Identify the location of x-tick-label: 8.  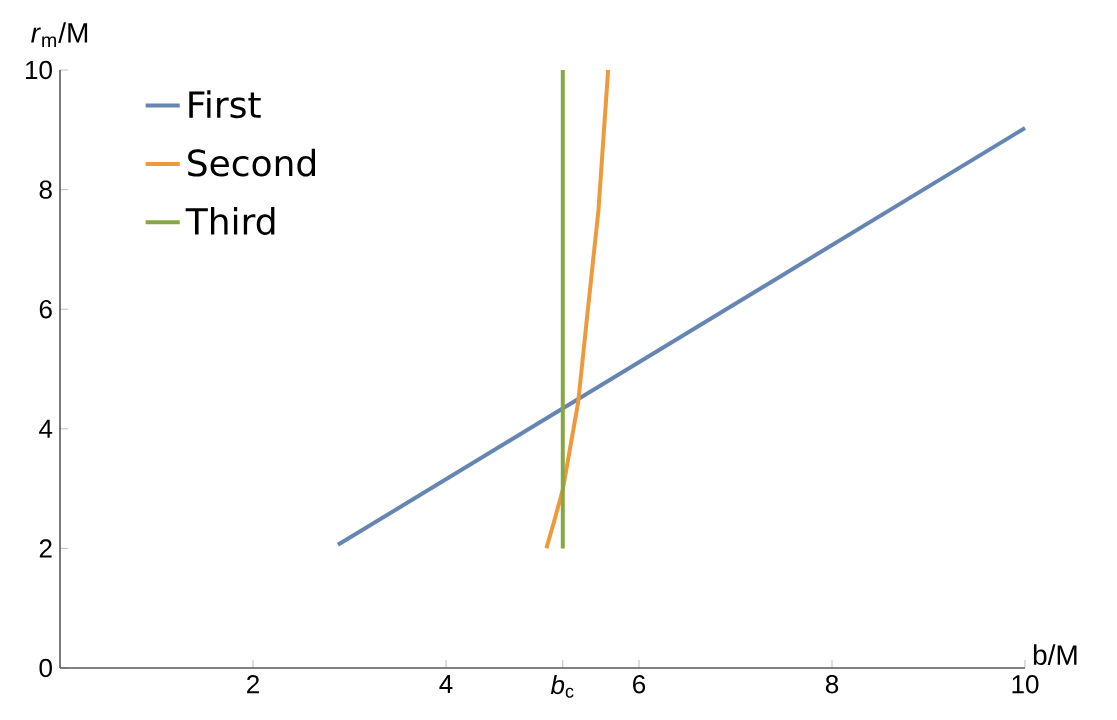
(832, 684).